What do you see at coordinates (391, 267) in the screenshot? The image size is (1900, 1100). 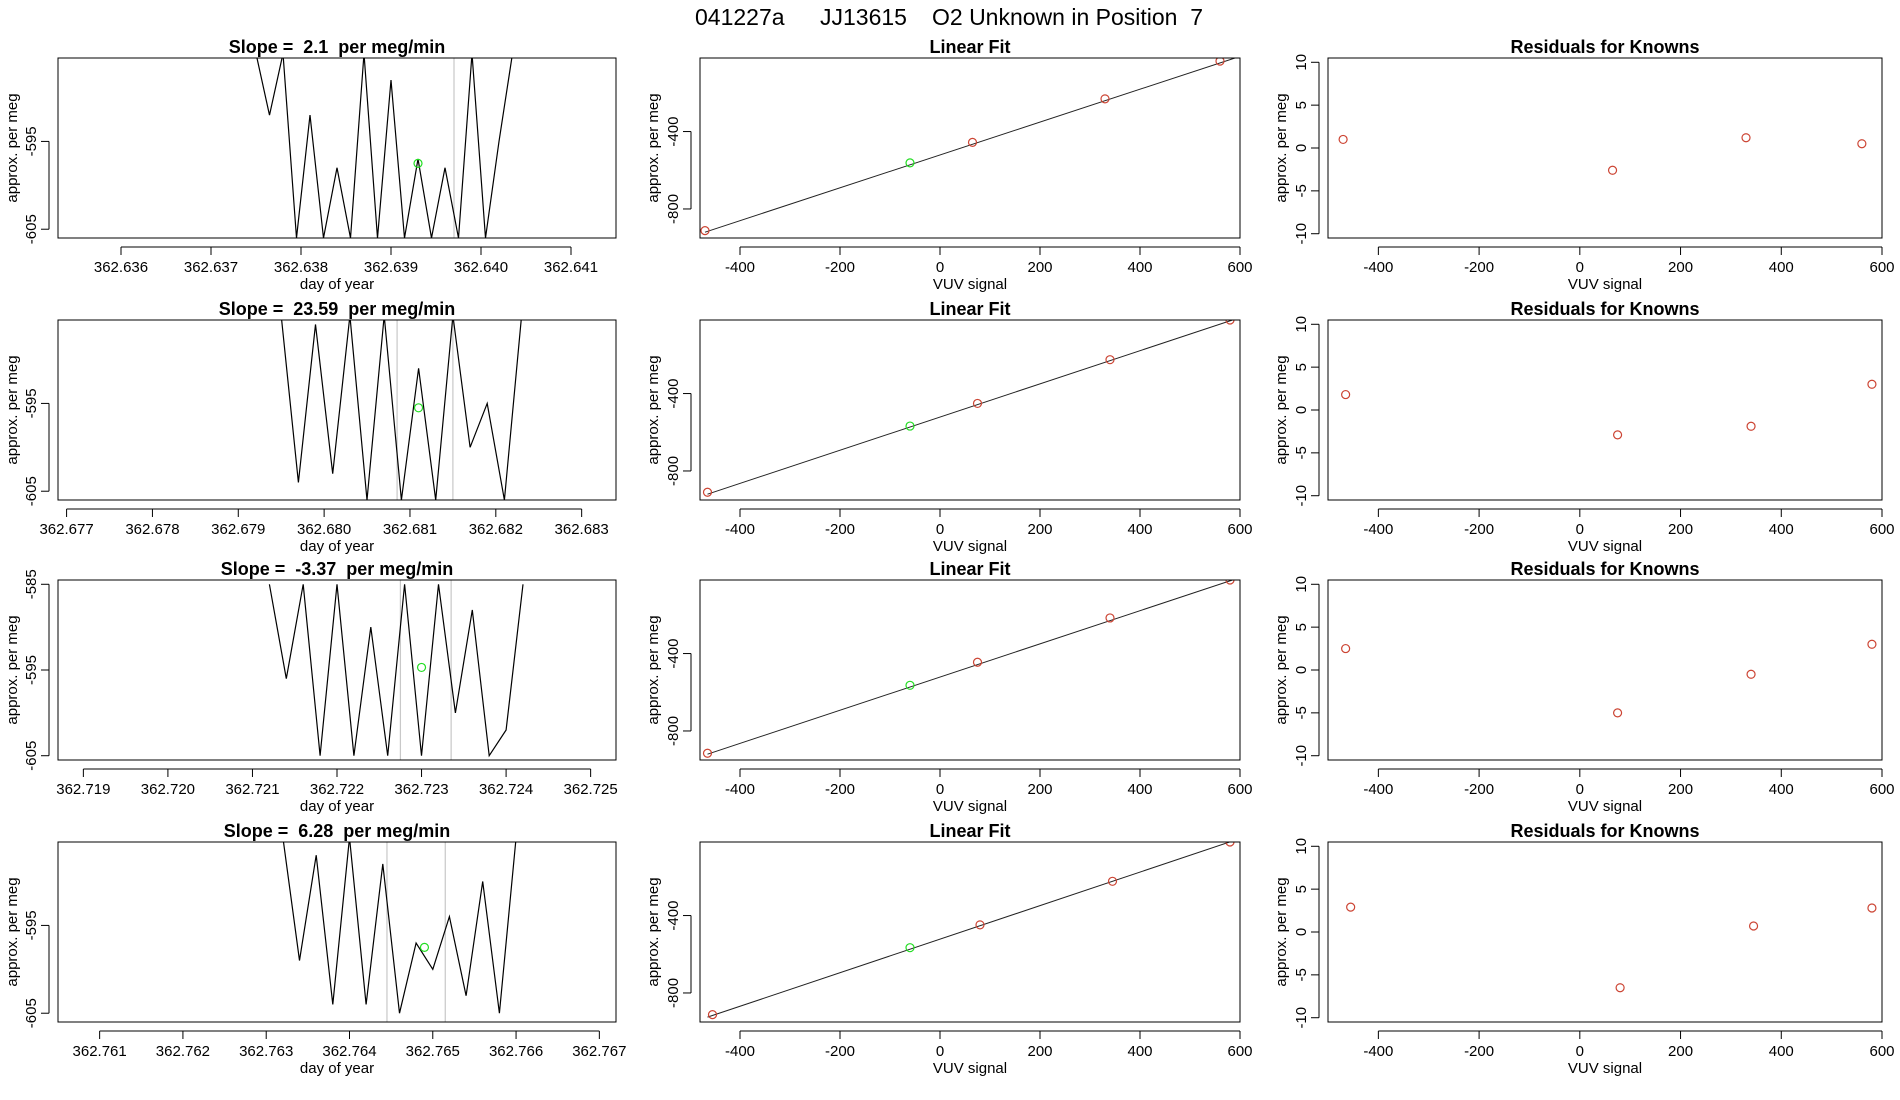 I see `x-tick-label: 362.639` at bounding box center [391, 267].